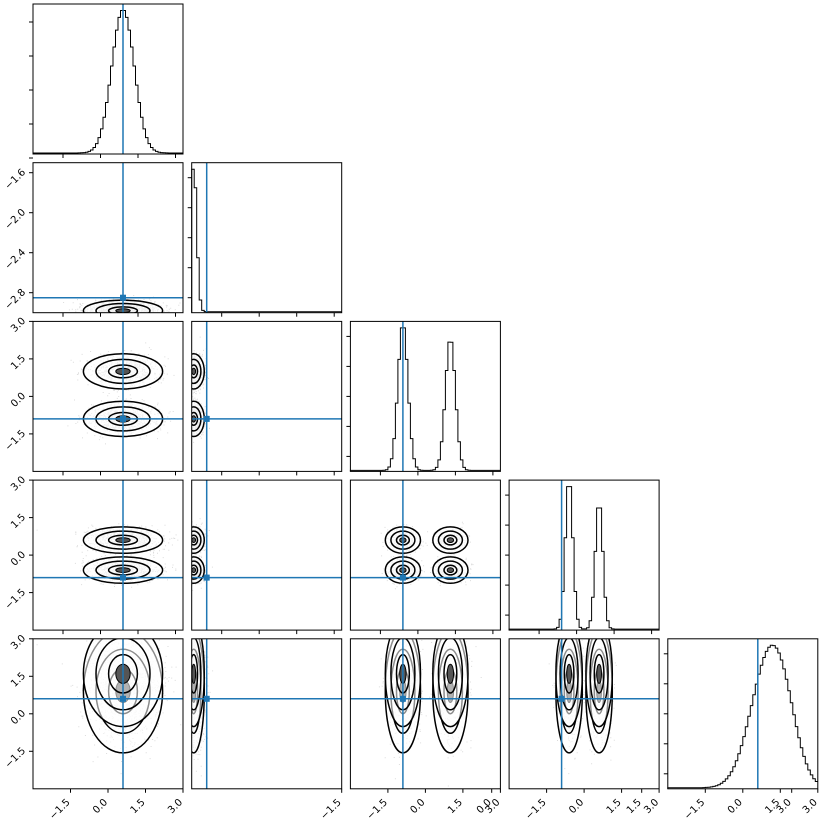 The height and width of the screenshot is (824, 830). I want to click on panel-4-0: 3.0 1.5 0.0 −1.5 −1.5 0.0 1.5 3.0, so click(94, 727).